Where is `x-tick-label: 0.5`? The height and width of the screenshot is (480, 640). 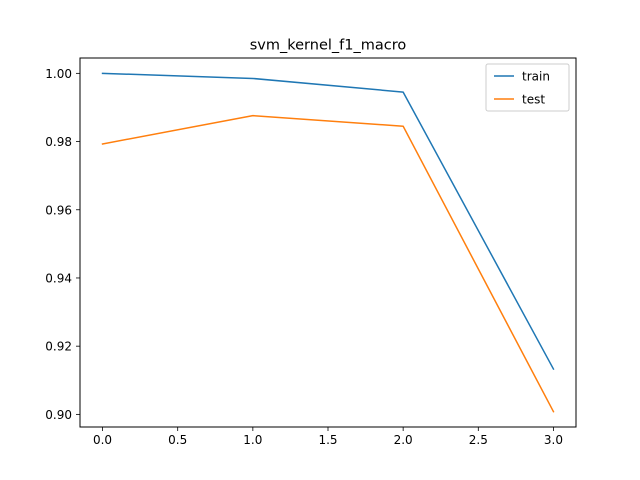 x-tick-label: 0.5 is located at coordinates (177, 440).